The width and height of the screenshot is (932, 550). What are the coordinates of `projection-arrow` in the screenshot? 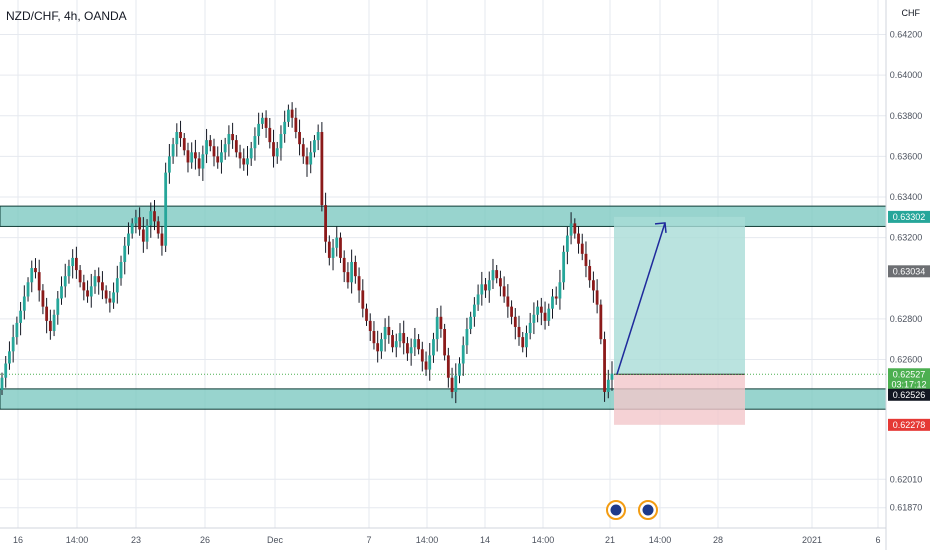 It's located at (641, 298).